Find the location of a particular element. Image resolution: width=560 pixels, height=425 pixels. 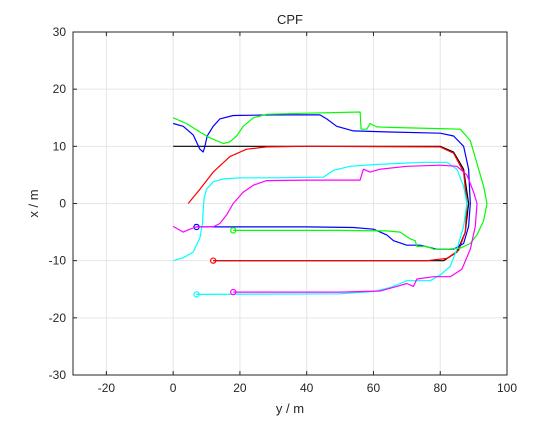

end-marker-magenta is located at coordinates (233, 292).